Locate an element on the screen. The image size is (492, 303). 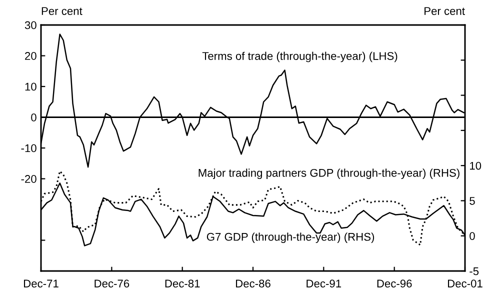
x-tick-label: Dec-81 is located at coordinates (182, 284).